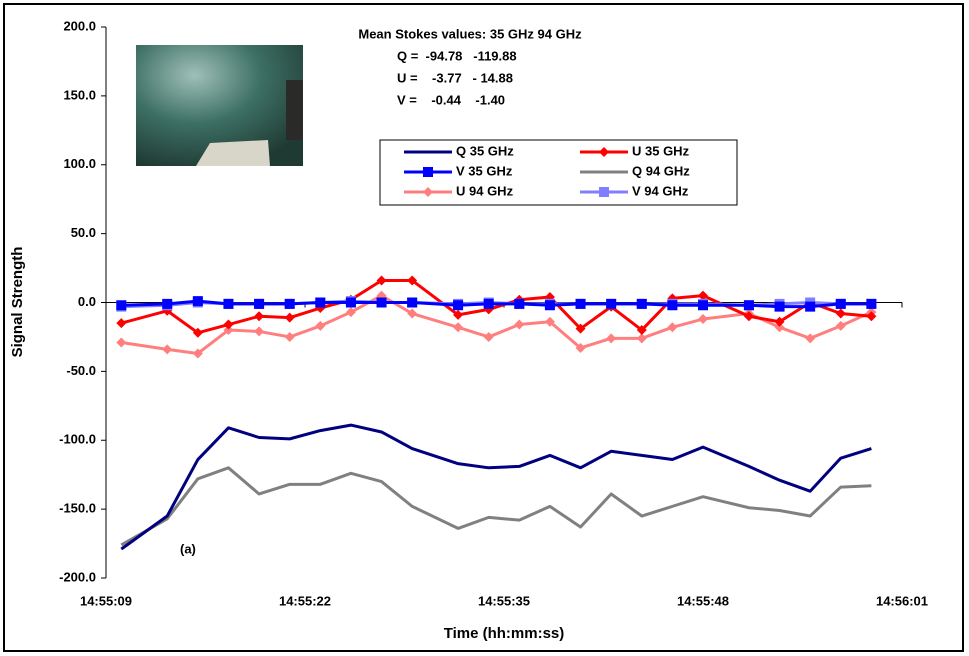  What do you see at coordinates (81, 370) in the screenshot?
I see `y-tick-label: -50.0` at bounding box center [81, 370].